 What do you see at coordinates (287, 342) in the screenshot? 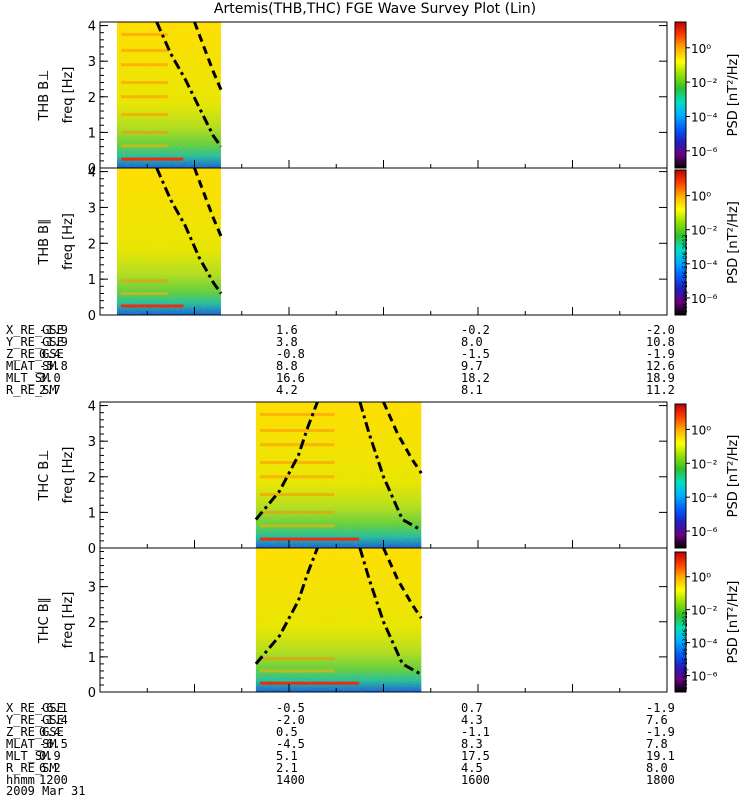
I see `ephemeris-value: 3.8` at bounding box center [287, 342].